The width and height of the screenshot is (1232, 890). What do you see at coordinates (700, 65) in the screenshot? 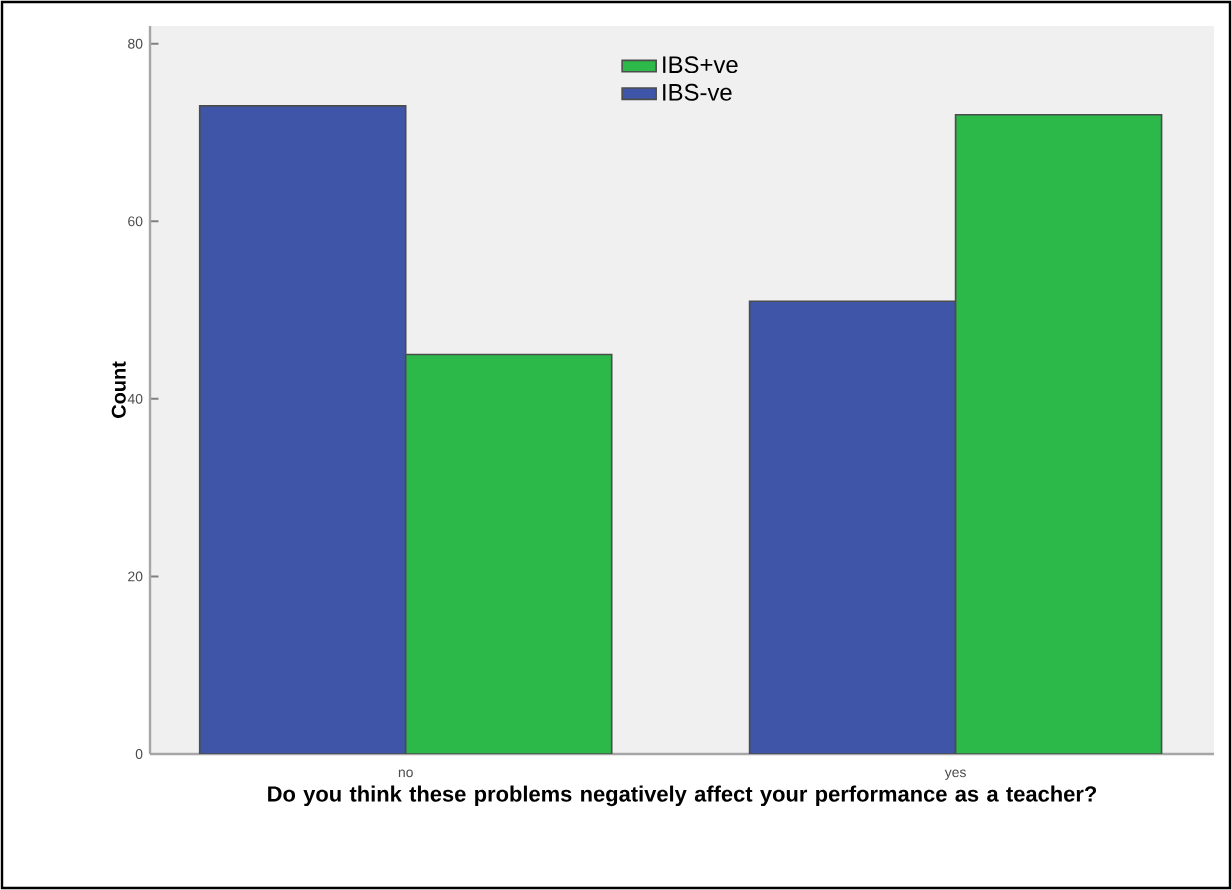
I see `legend-label: IBS+ve` at bounding box center [700, 65].